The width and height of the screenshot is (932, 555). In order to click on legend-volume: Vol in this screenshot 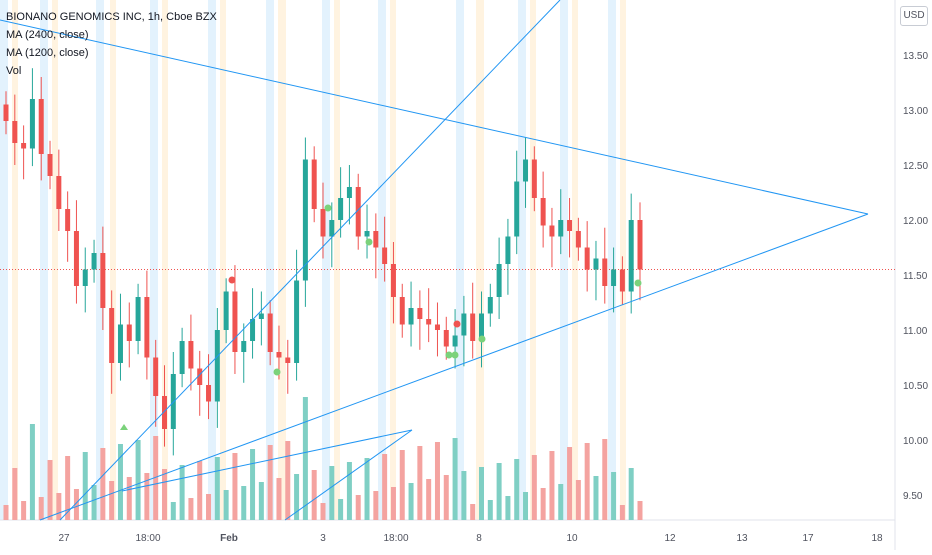, I will do `click(14, 71)`.